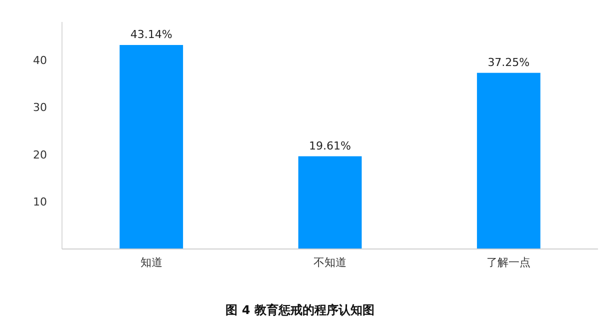 This screenshot has height=325, width=600. What do you see at coordinates (151, 262) in the screenshot?
I see `x-tick-label: 知道` at bounding box center [151, 262].